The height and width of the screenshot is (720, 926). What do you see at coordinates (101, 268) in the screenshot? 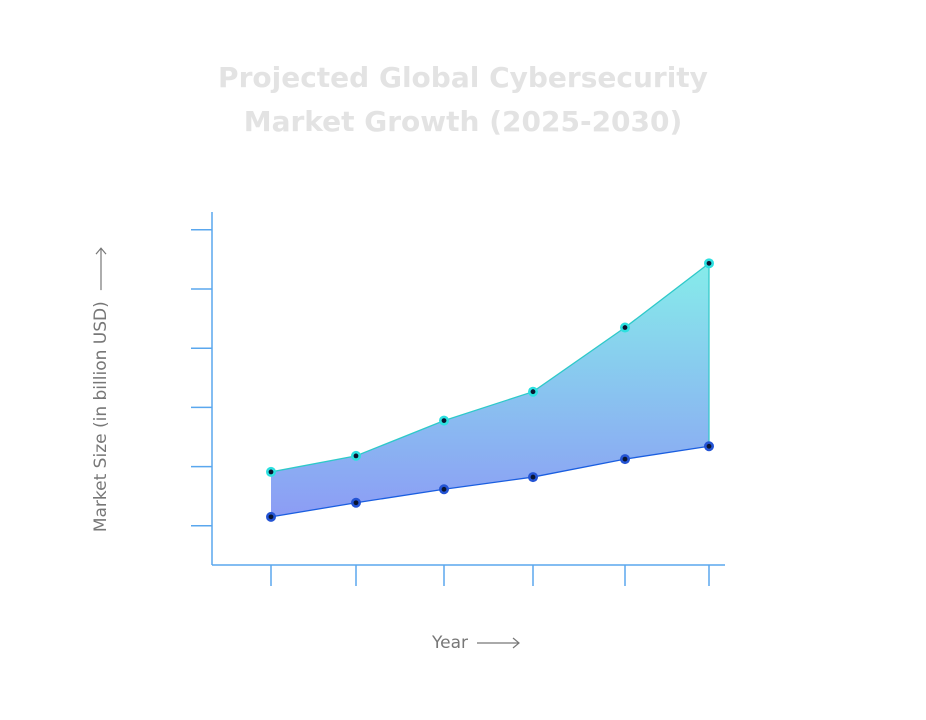
I see `y-axis-arrow-icon` at bounding box center [101, 268].